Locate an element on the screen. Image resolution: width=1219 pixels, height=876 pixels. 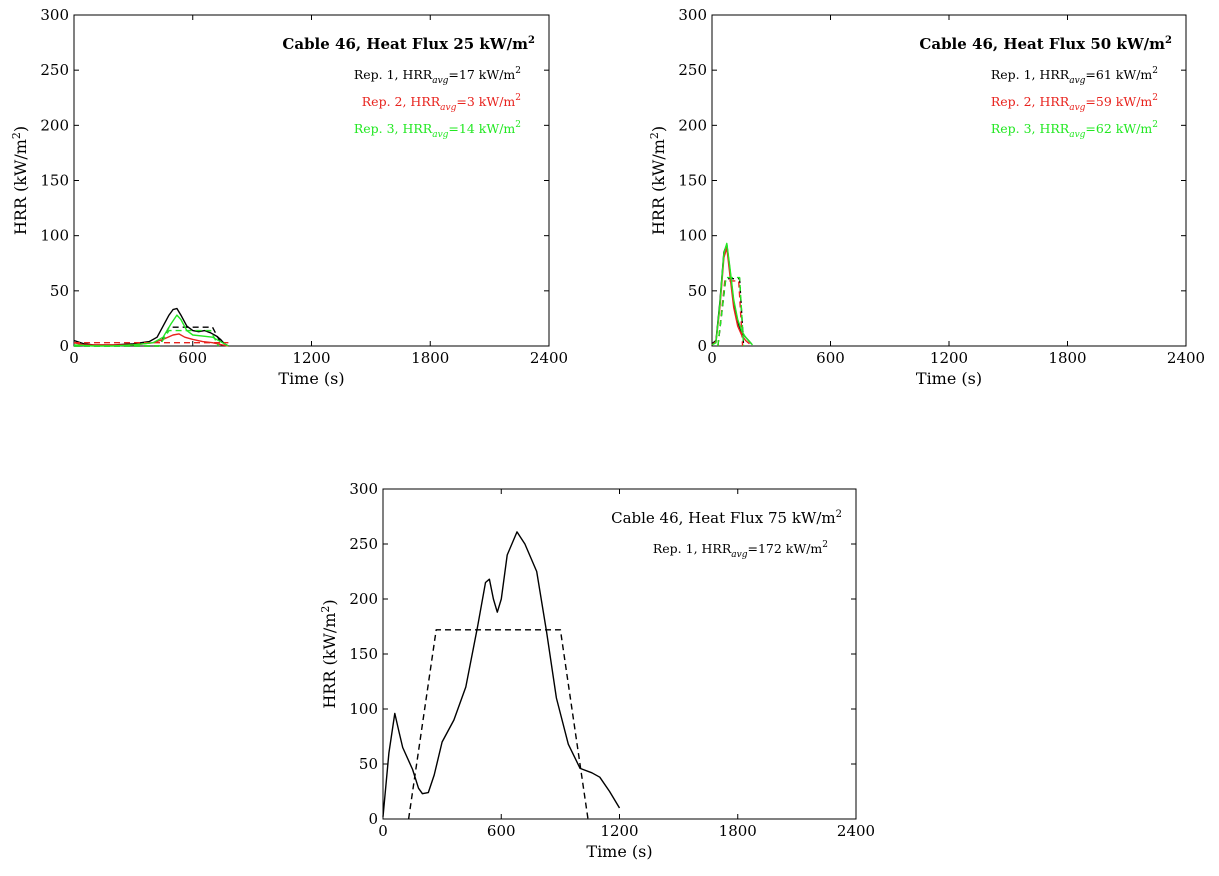
chart-title: Cable 46, Heat Flux 50 kW/m2 is located at coordinates (1045, 44).